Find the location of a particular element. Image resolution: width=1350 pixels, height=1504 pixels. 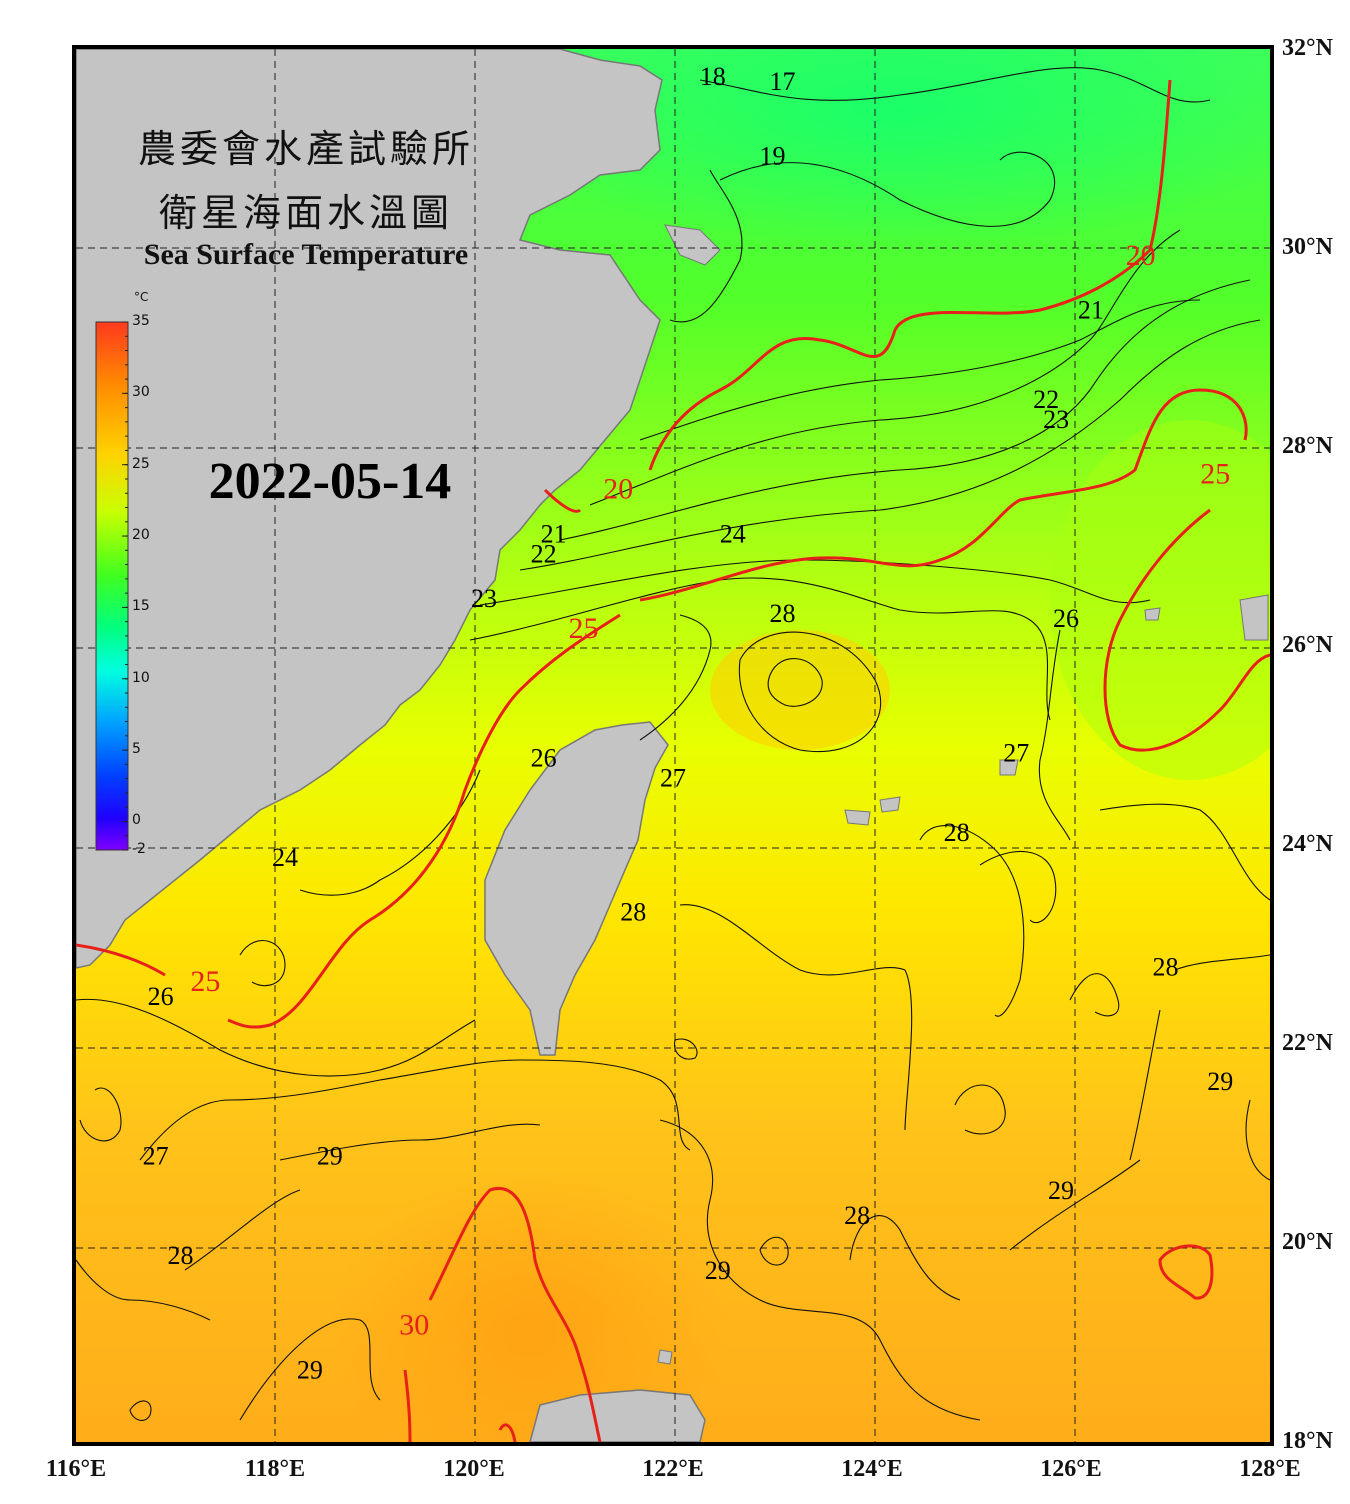

warm-patch-center is located at coordinates (800, 690).